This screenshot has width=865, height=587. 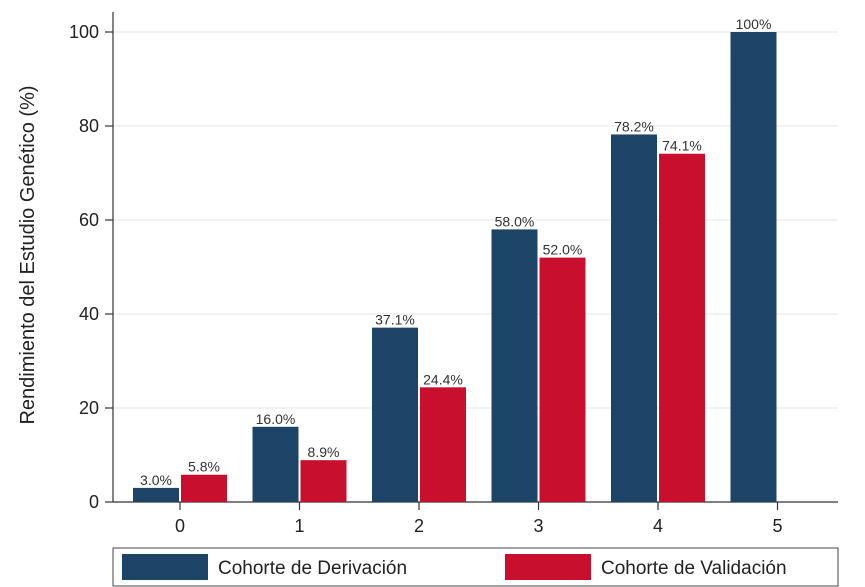 What do you see at coordinates (276, 419) in the screenshot?
I see `data-label: 16.0%` at bounding box center [276, 419].